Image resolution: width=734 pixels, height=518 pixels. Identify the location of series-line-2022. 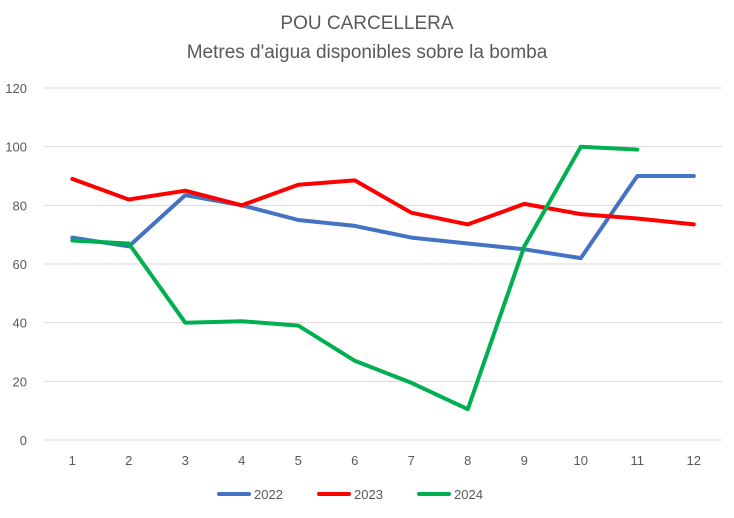
(383, 217).